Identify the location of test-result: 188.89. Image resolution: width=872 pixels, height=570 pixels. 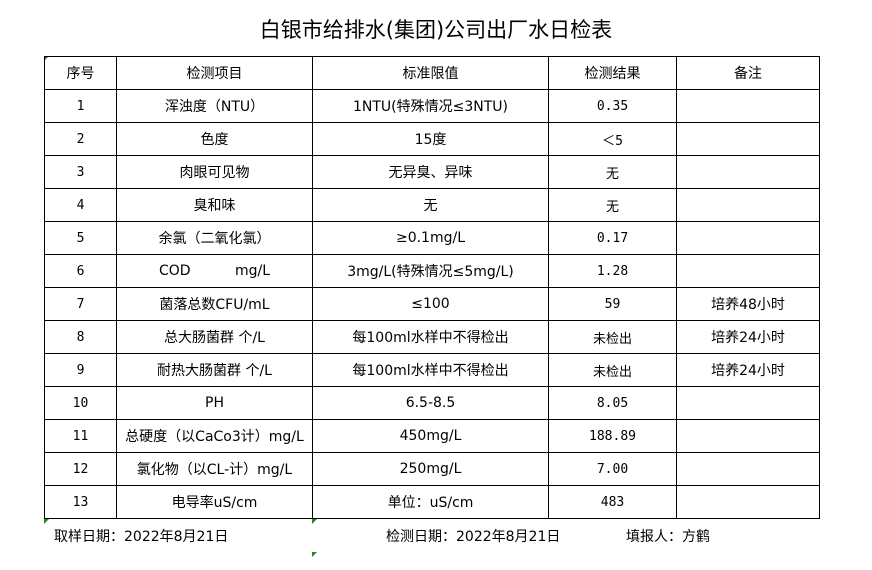
(612, 436).